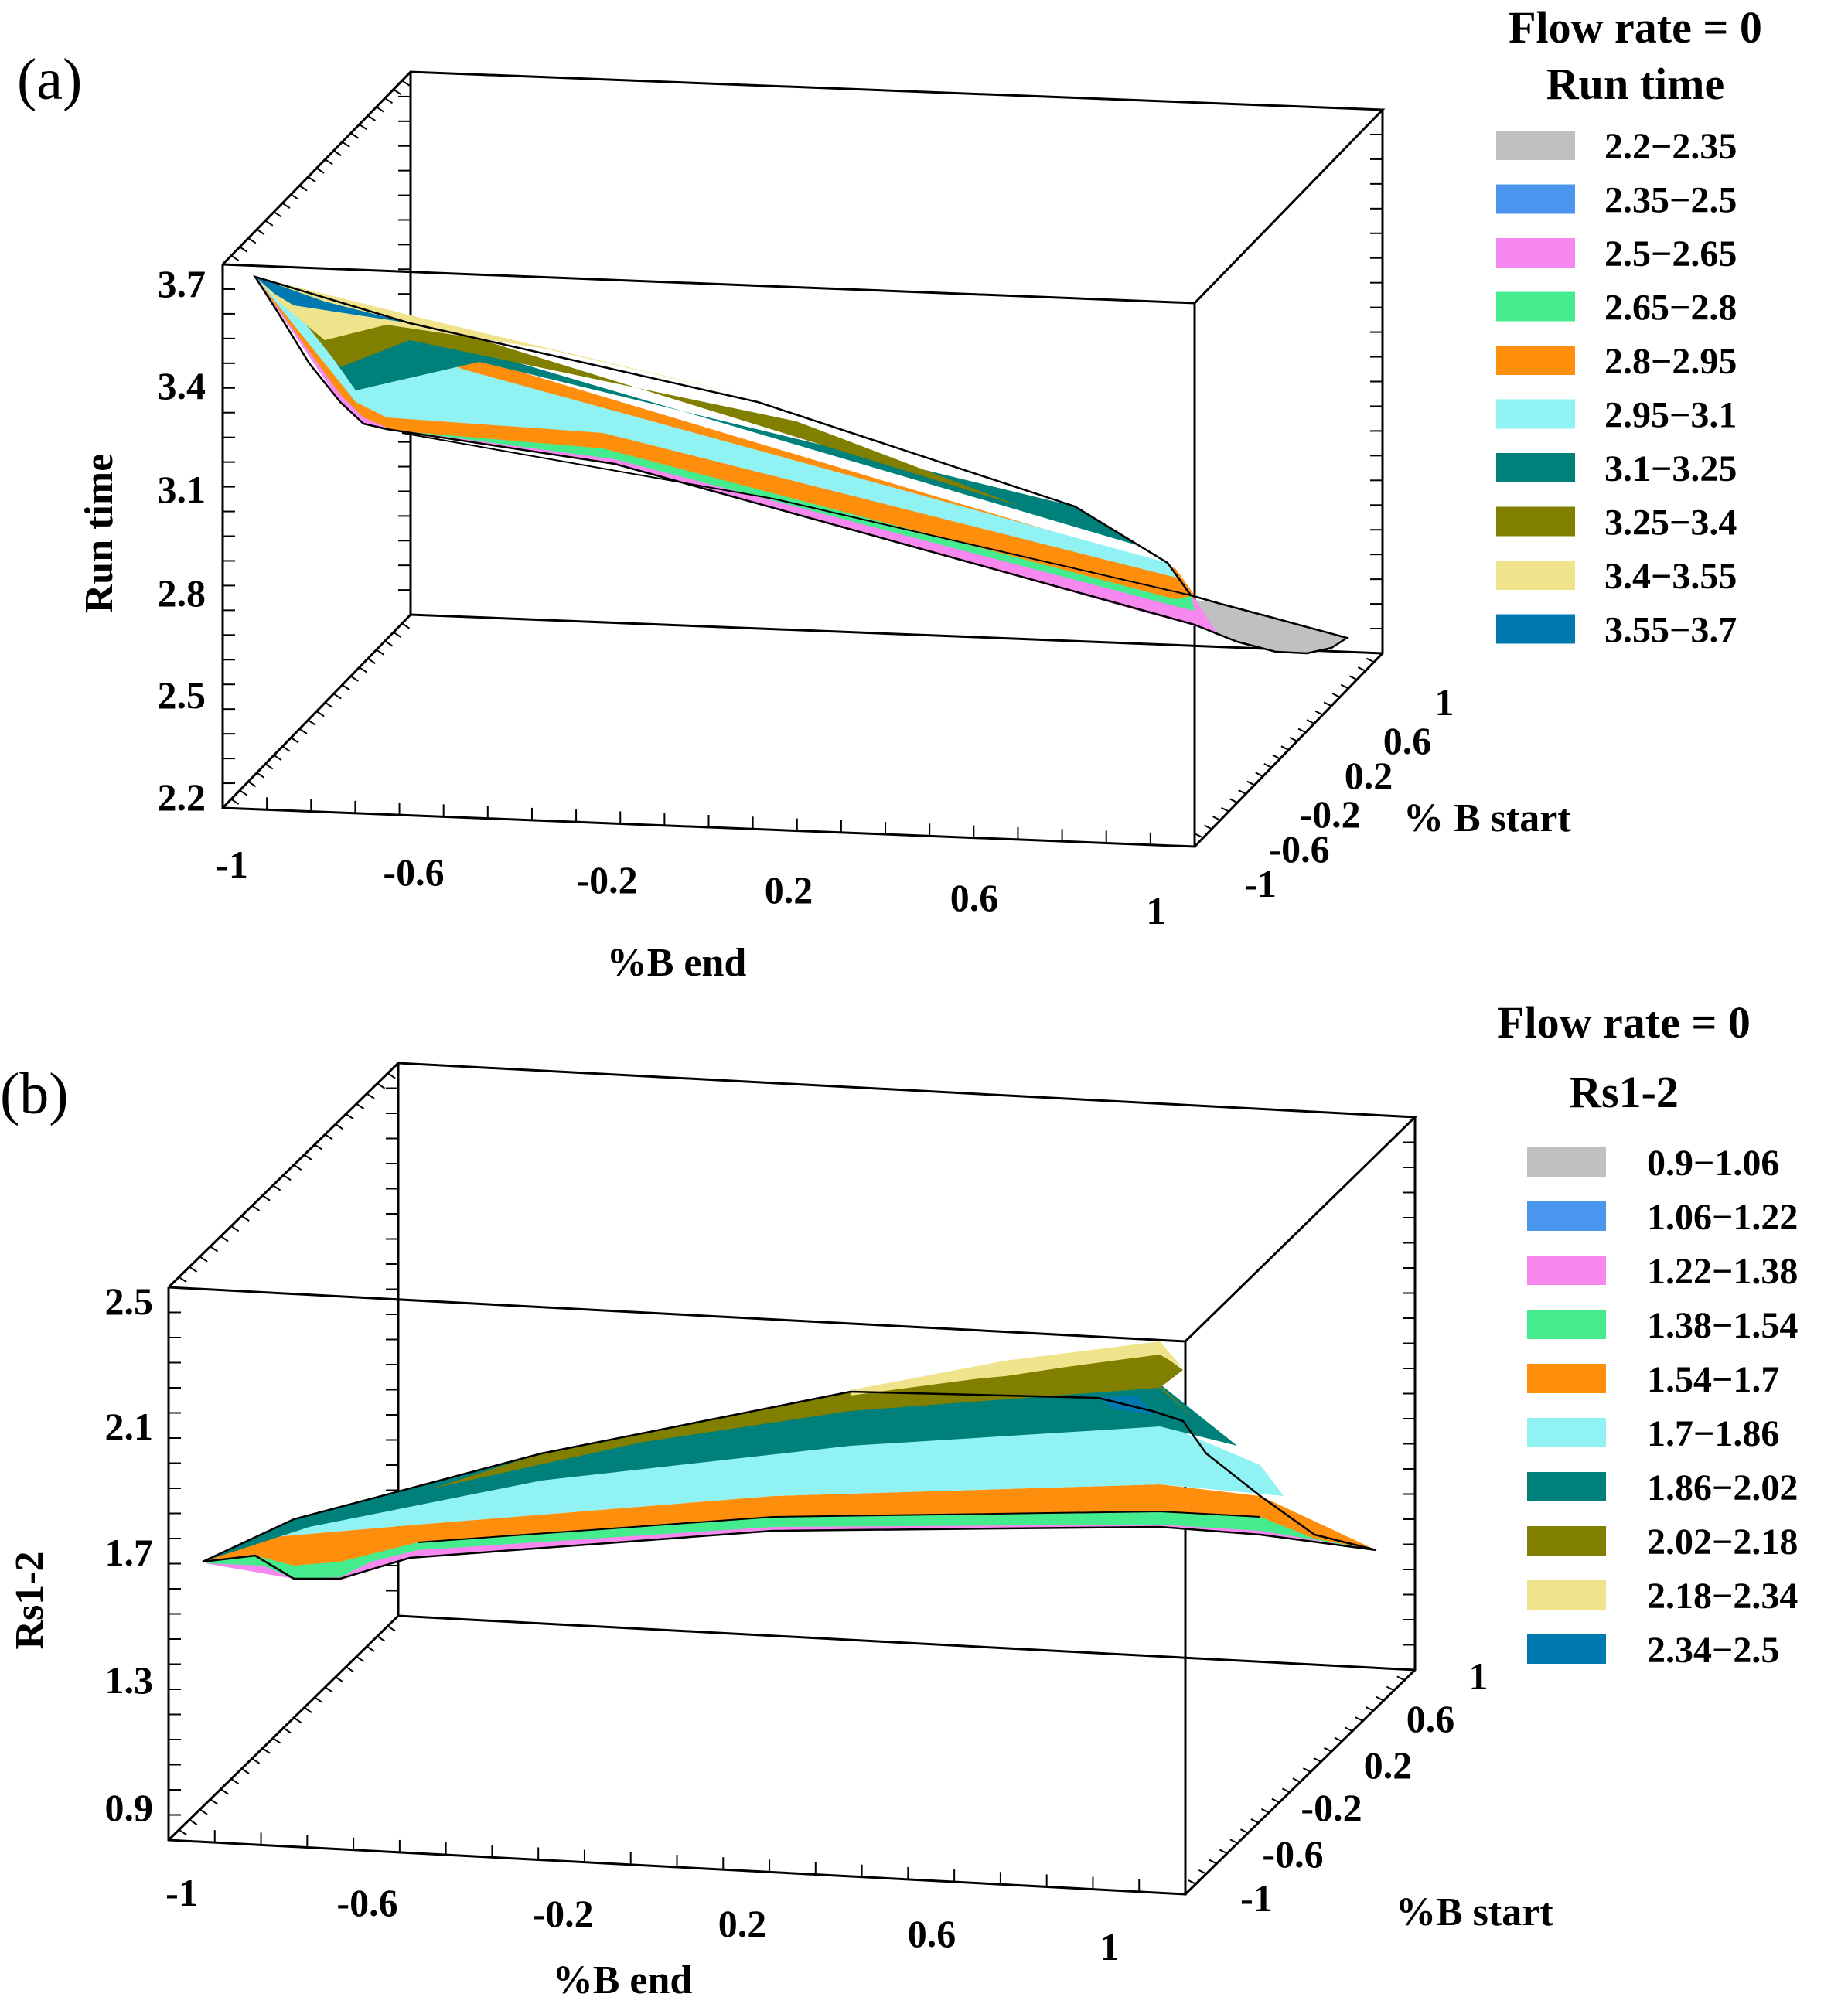  Describe the element at coordinates (414, 872) in the screenshot. I see `panel-a-x-tick: -0.6` at that location.